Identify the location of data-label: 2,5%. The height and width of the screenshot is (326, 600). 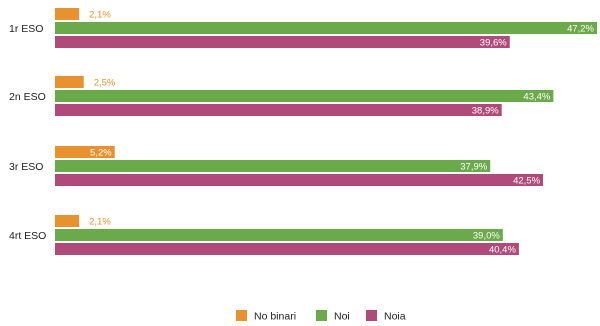
(105, 83).